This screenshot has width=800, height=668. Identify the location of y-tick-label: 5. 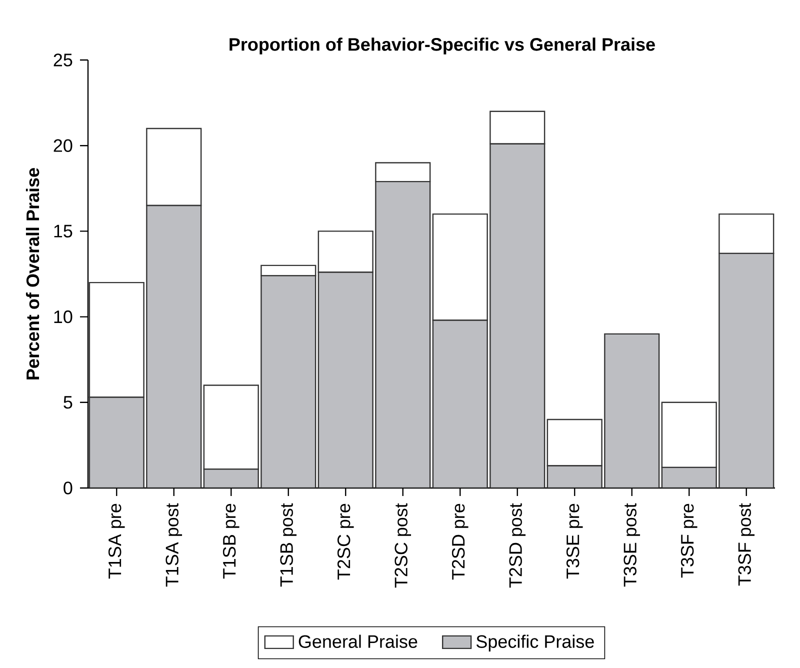
(68, 402).